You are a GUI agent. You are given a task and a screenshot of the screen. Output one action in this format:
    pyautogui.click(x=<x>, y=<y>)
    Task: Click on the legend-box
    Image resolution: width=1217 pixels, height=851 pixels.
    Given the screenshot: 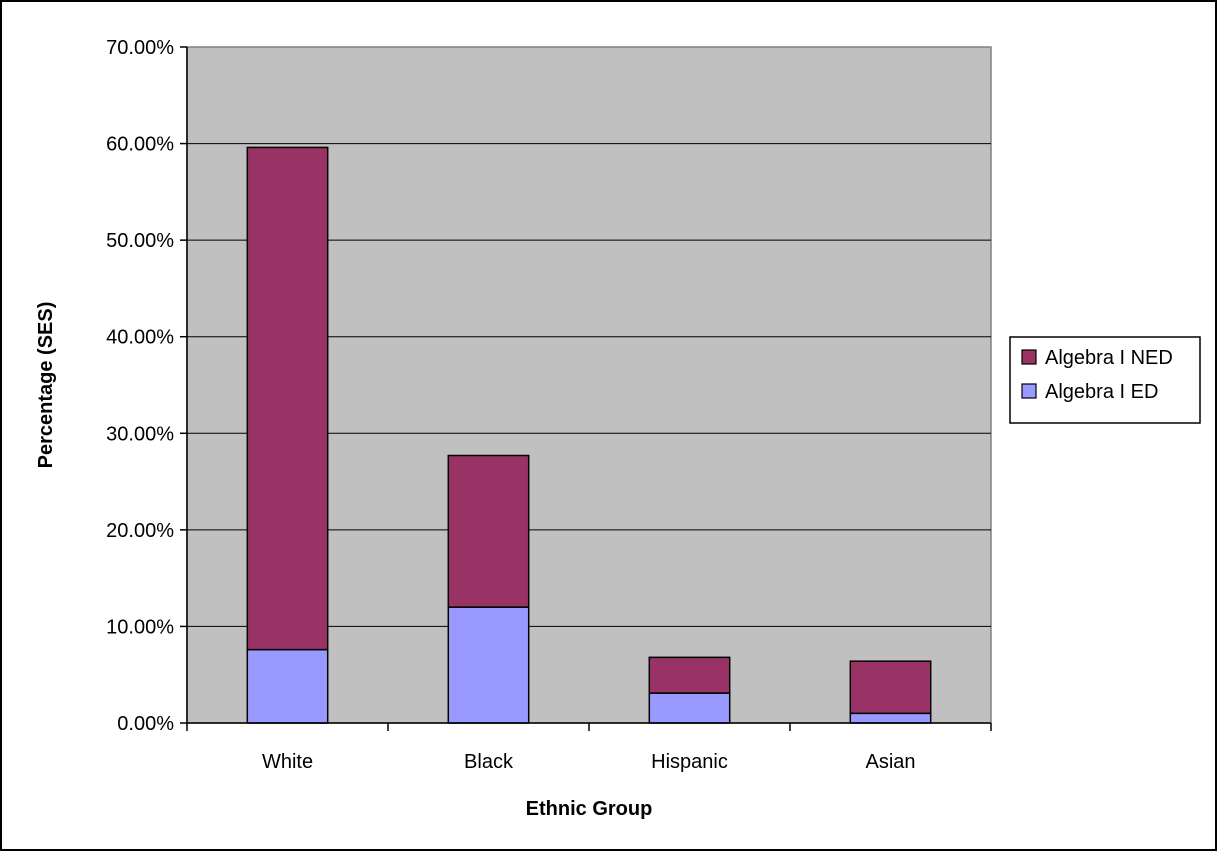 What is the action you would take?
    pyautogui.click(x=1105, y=380)
    